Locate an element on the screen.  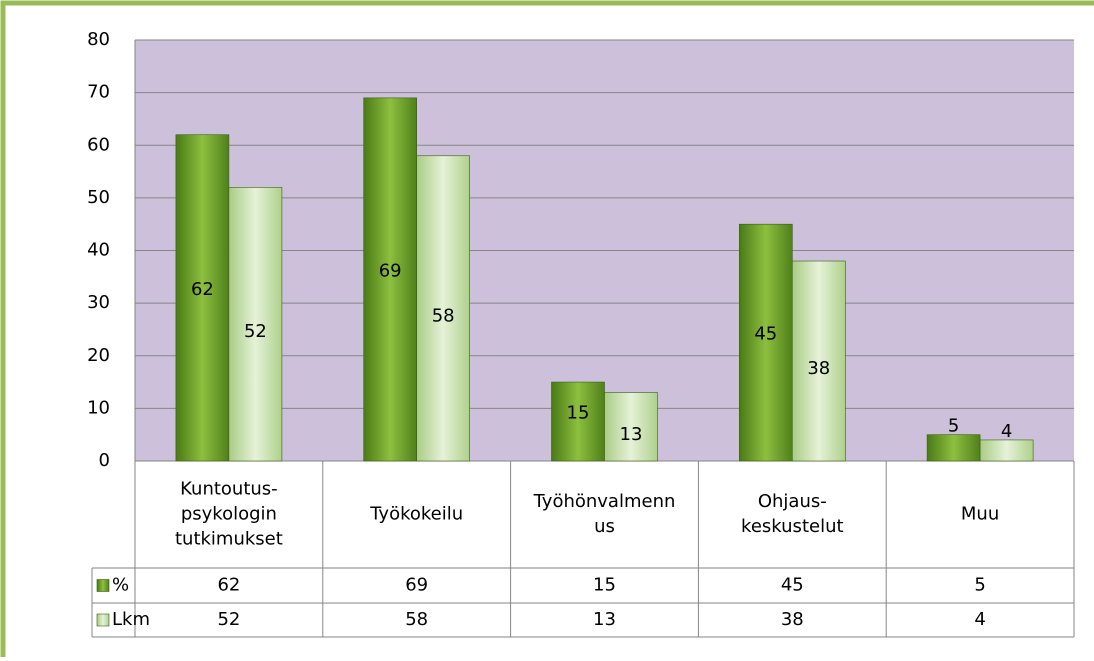
y-tick-label: 20 is located at coordinates (98, 355).